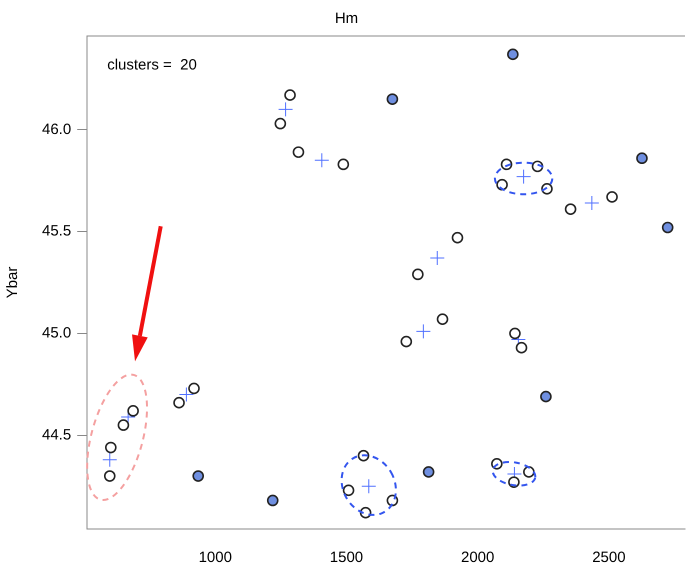  Describe the element at coordinates (347, 557) in the screenshot. I see `x-tick-label: 1500` at that location.